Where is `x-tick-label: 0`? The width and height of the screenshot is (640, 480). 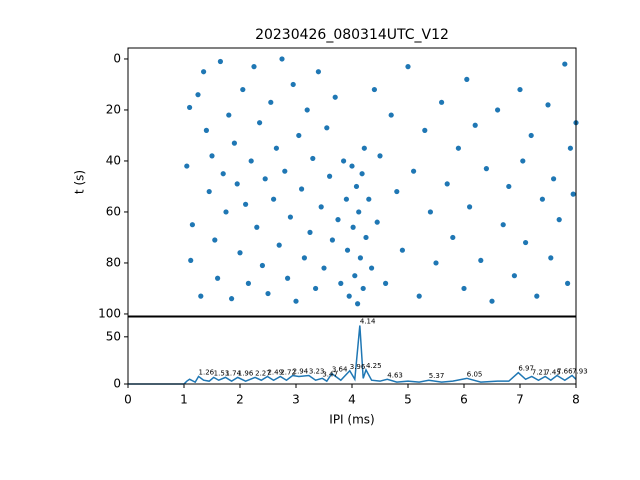
x-tick-label: 0 is located at coordinates (128, 400).